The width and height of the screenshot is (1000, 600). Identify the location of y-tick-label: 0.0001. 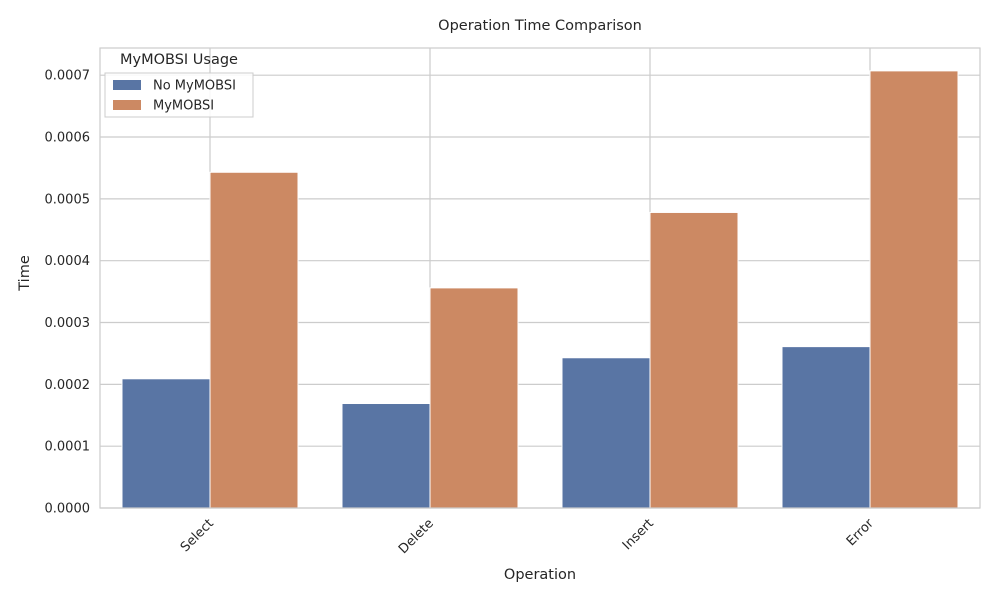
(68, 447).